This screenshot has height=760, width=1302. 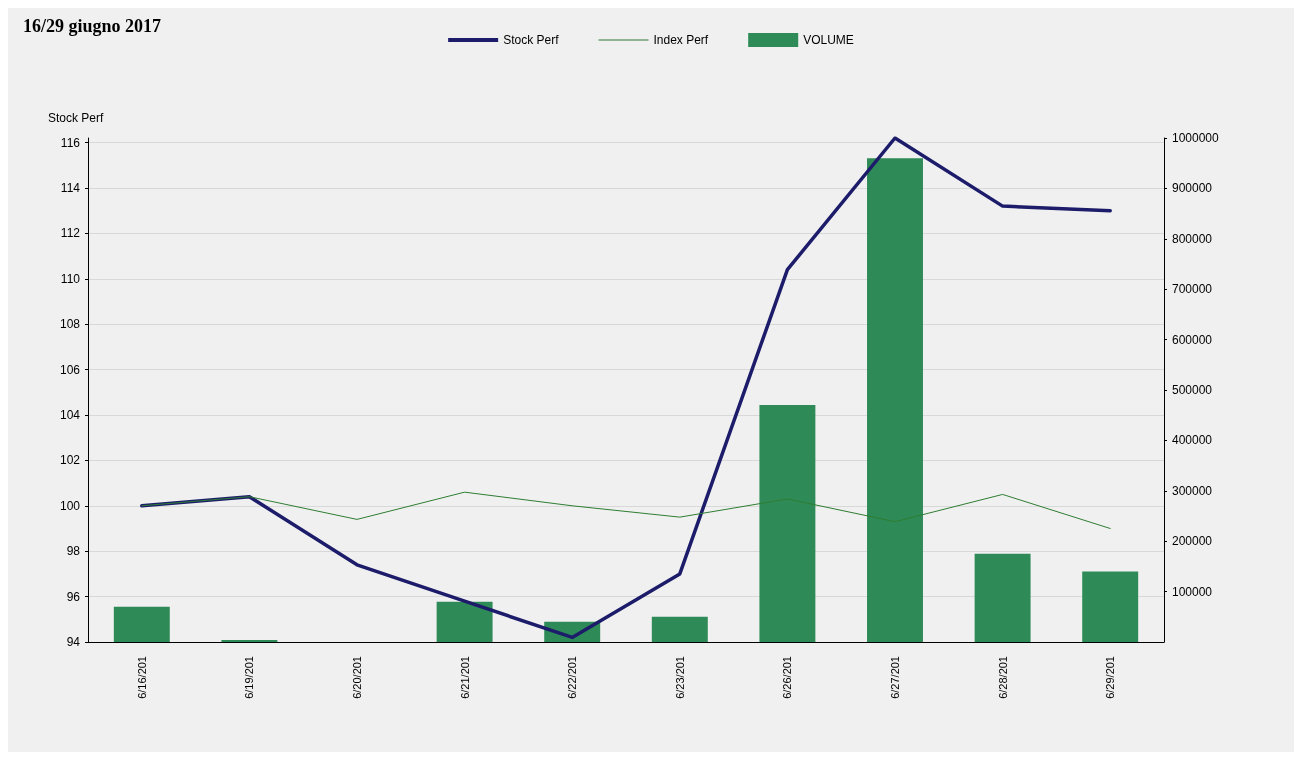 I want to click on y2-tick-label: 700000, so click(x=1192, y=289).